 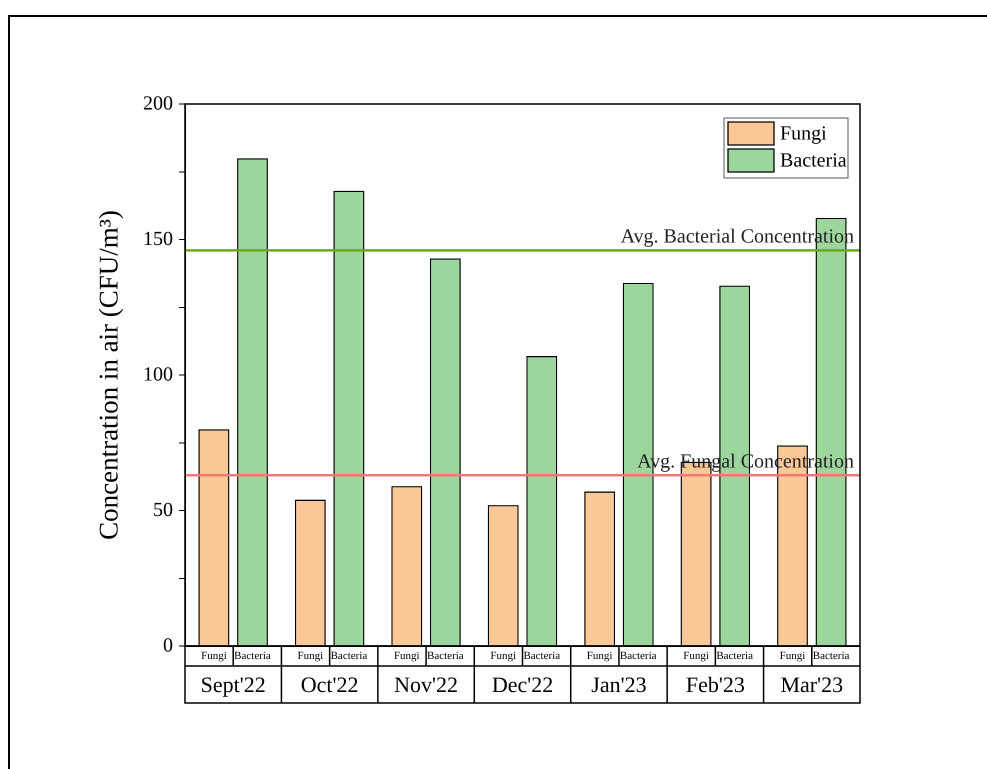 What do you see at coordinates (426, 684) in the screenshot?
I see `x-tick-label: Nov'22` at bounding box center [426, 684].